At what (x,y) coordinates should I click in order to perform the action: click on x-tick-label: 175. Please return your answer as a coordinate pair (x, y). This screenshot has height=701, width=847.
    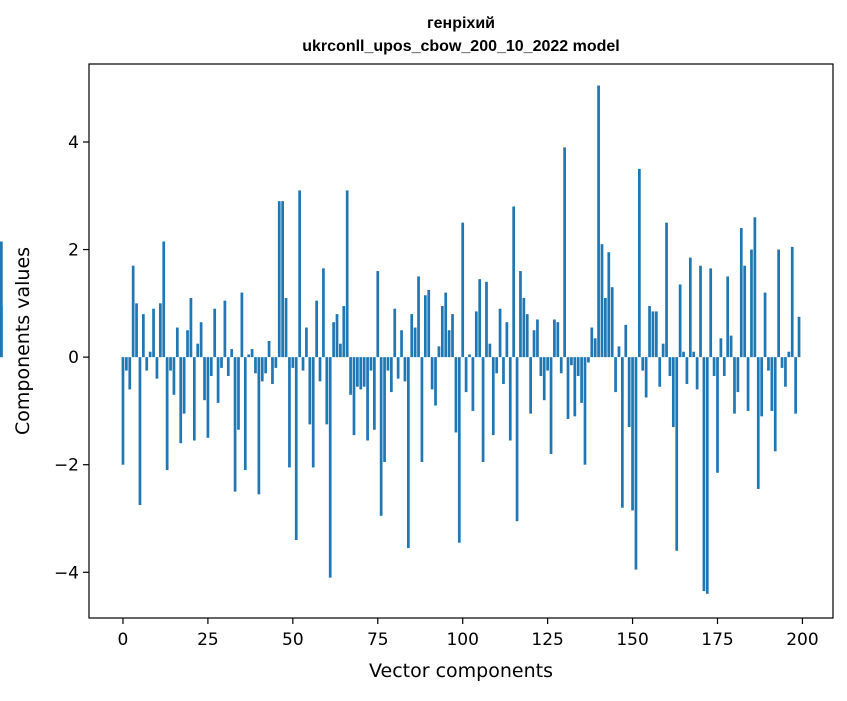
    Looking at the image, I should click on (717, 640).